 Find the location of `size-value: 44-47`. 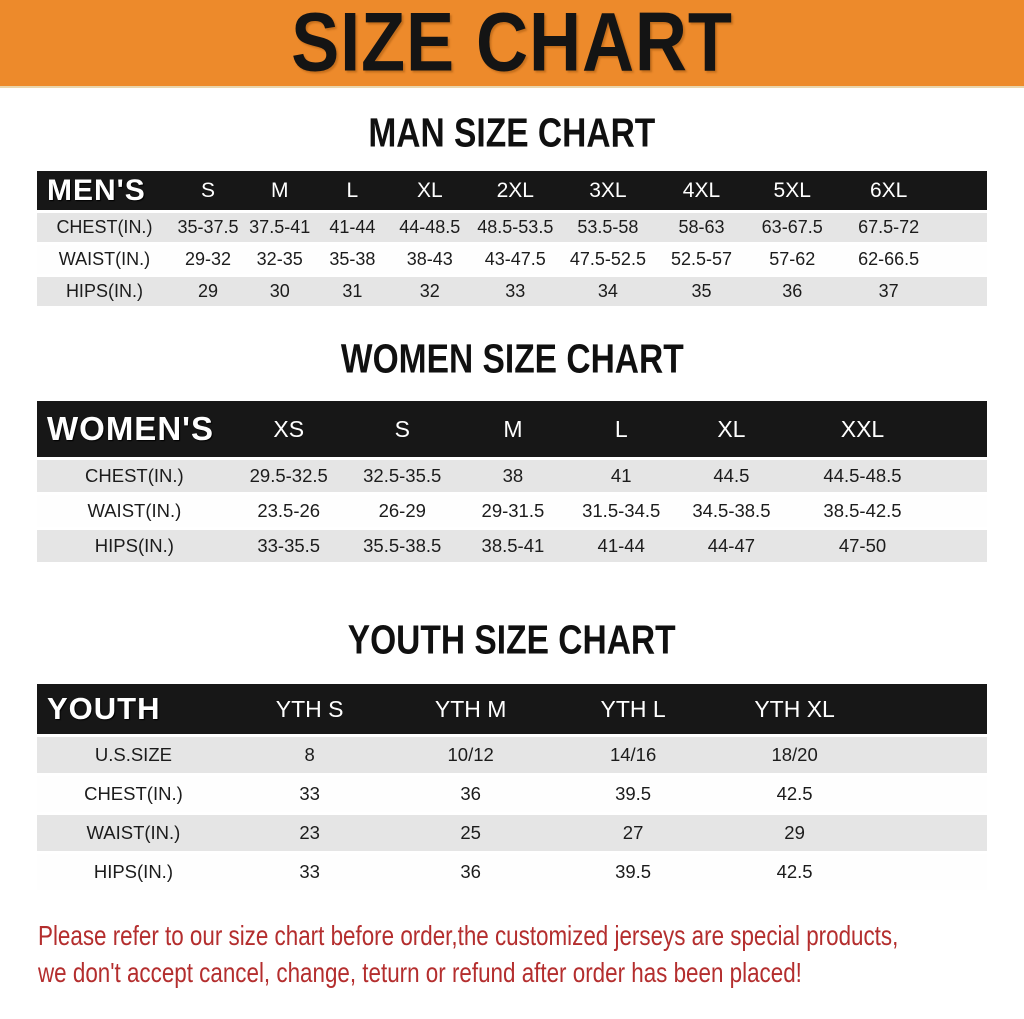

size-value: 44-47 is located at coordinates (731, 546).